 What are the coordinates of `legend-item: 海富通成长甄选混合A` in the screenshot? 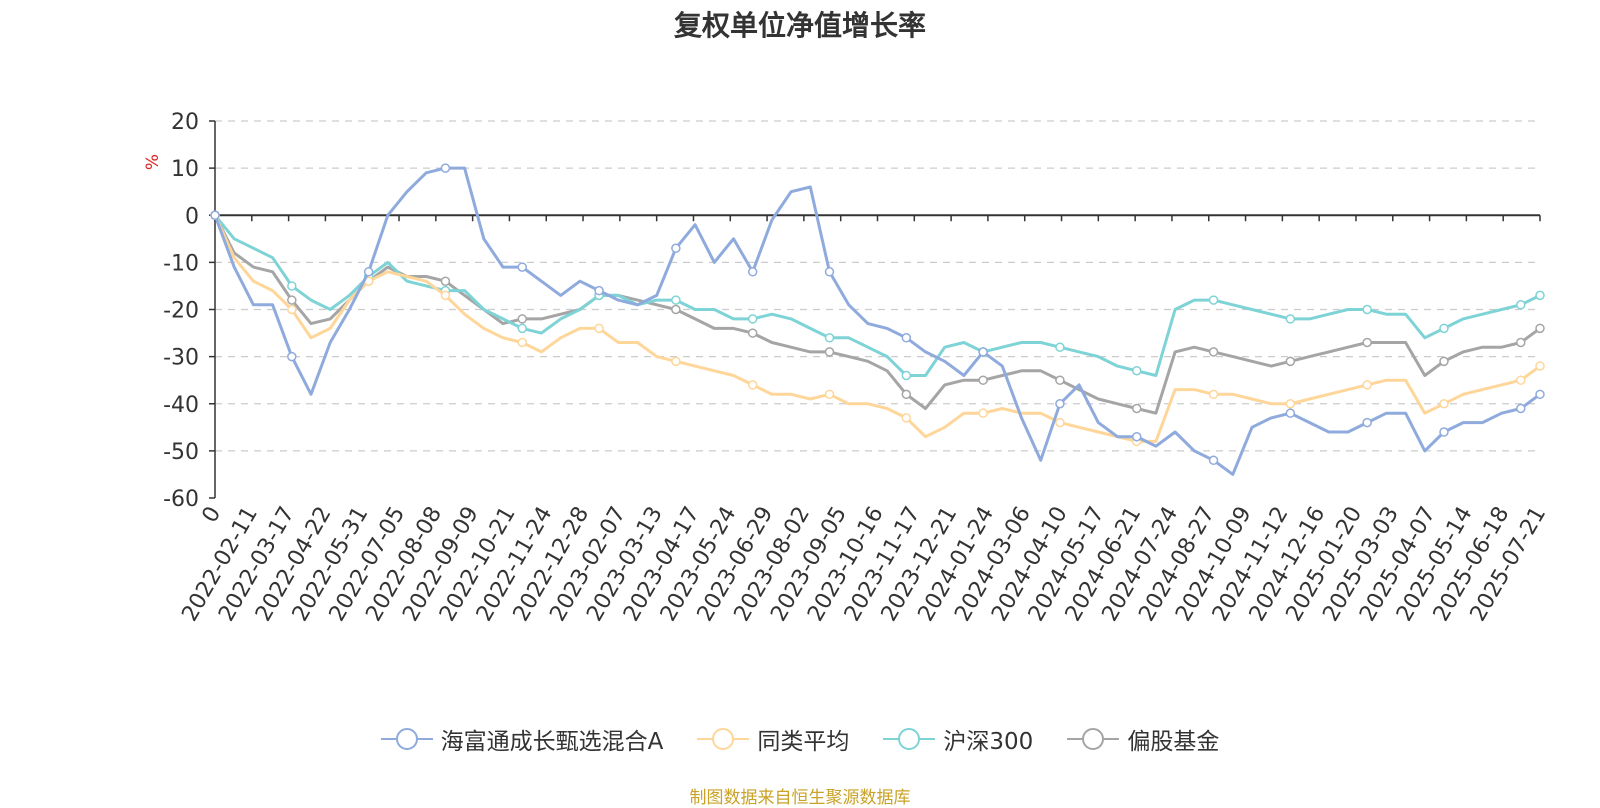 It's located at (522, 739).